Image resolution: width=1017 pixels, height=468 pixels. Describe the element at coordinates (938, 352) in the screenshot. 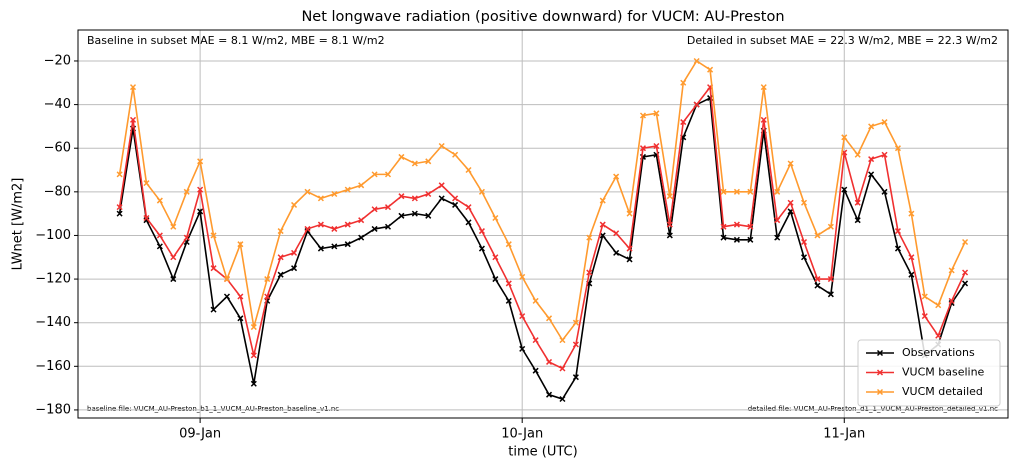

I see `legend-label: Observations` at that location.